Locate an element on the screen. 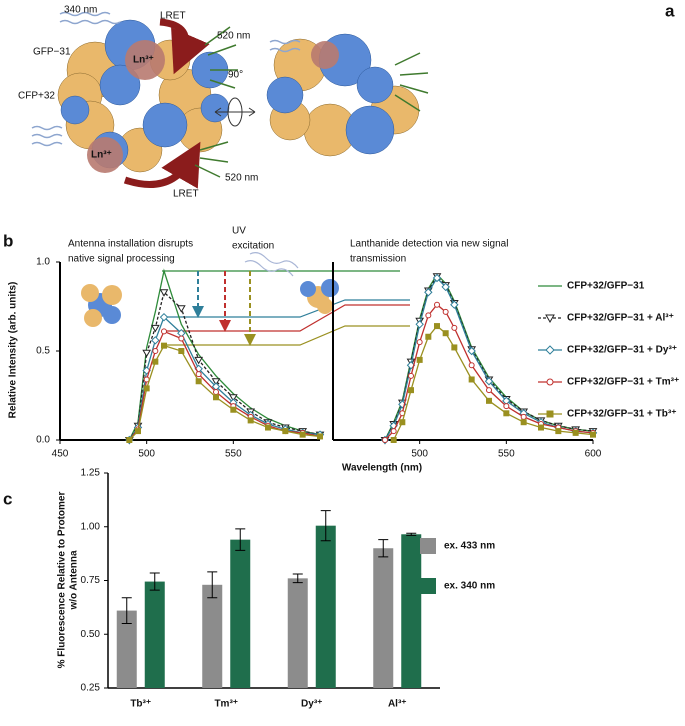 The image size is (685, 726). annotation: UV is located at coordinates (239, 231).